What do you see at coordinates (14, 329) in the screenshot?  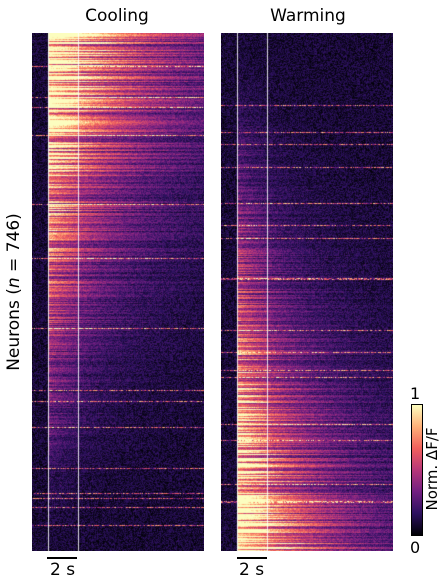 I see `y-axis-label-prefix: Neurons (` at bounding box center [14, 329].